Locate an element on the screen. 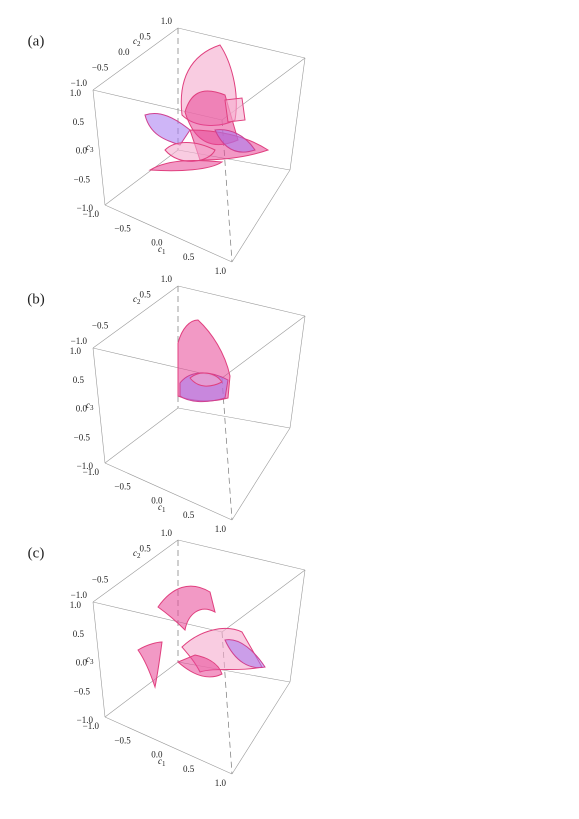 The width and height of the screenshot is (579, 819). panel-label: (a) is located at coordinates (36, 41).